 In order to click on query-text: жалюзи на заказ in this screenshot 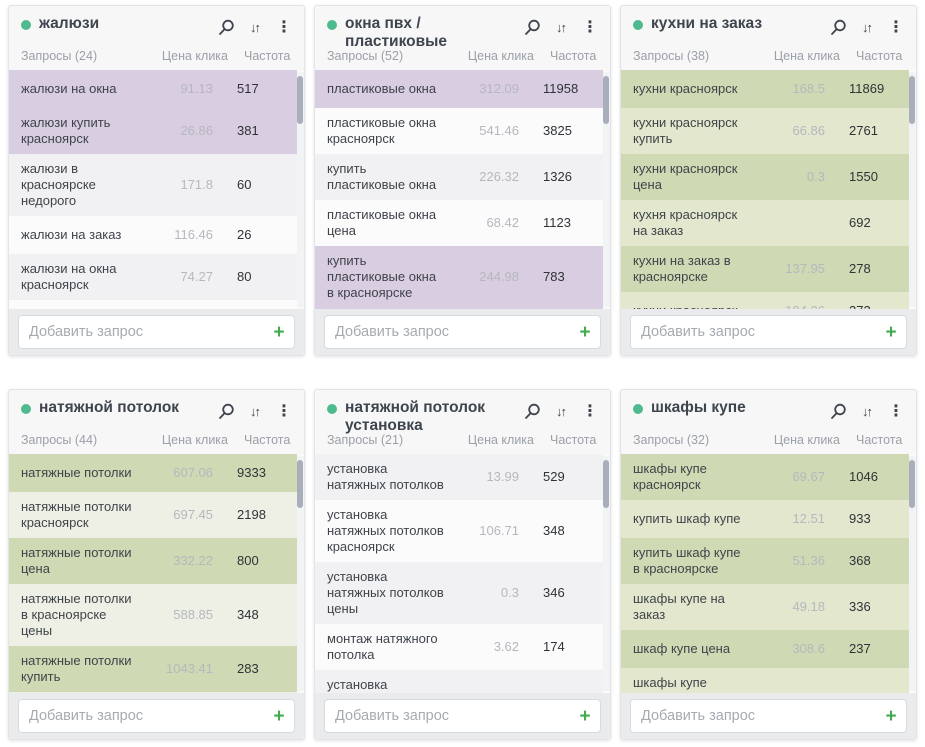, I will do `click(71, 234)`.